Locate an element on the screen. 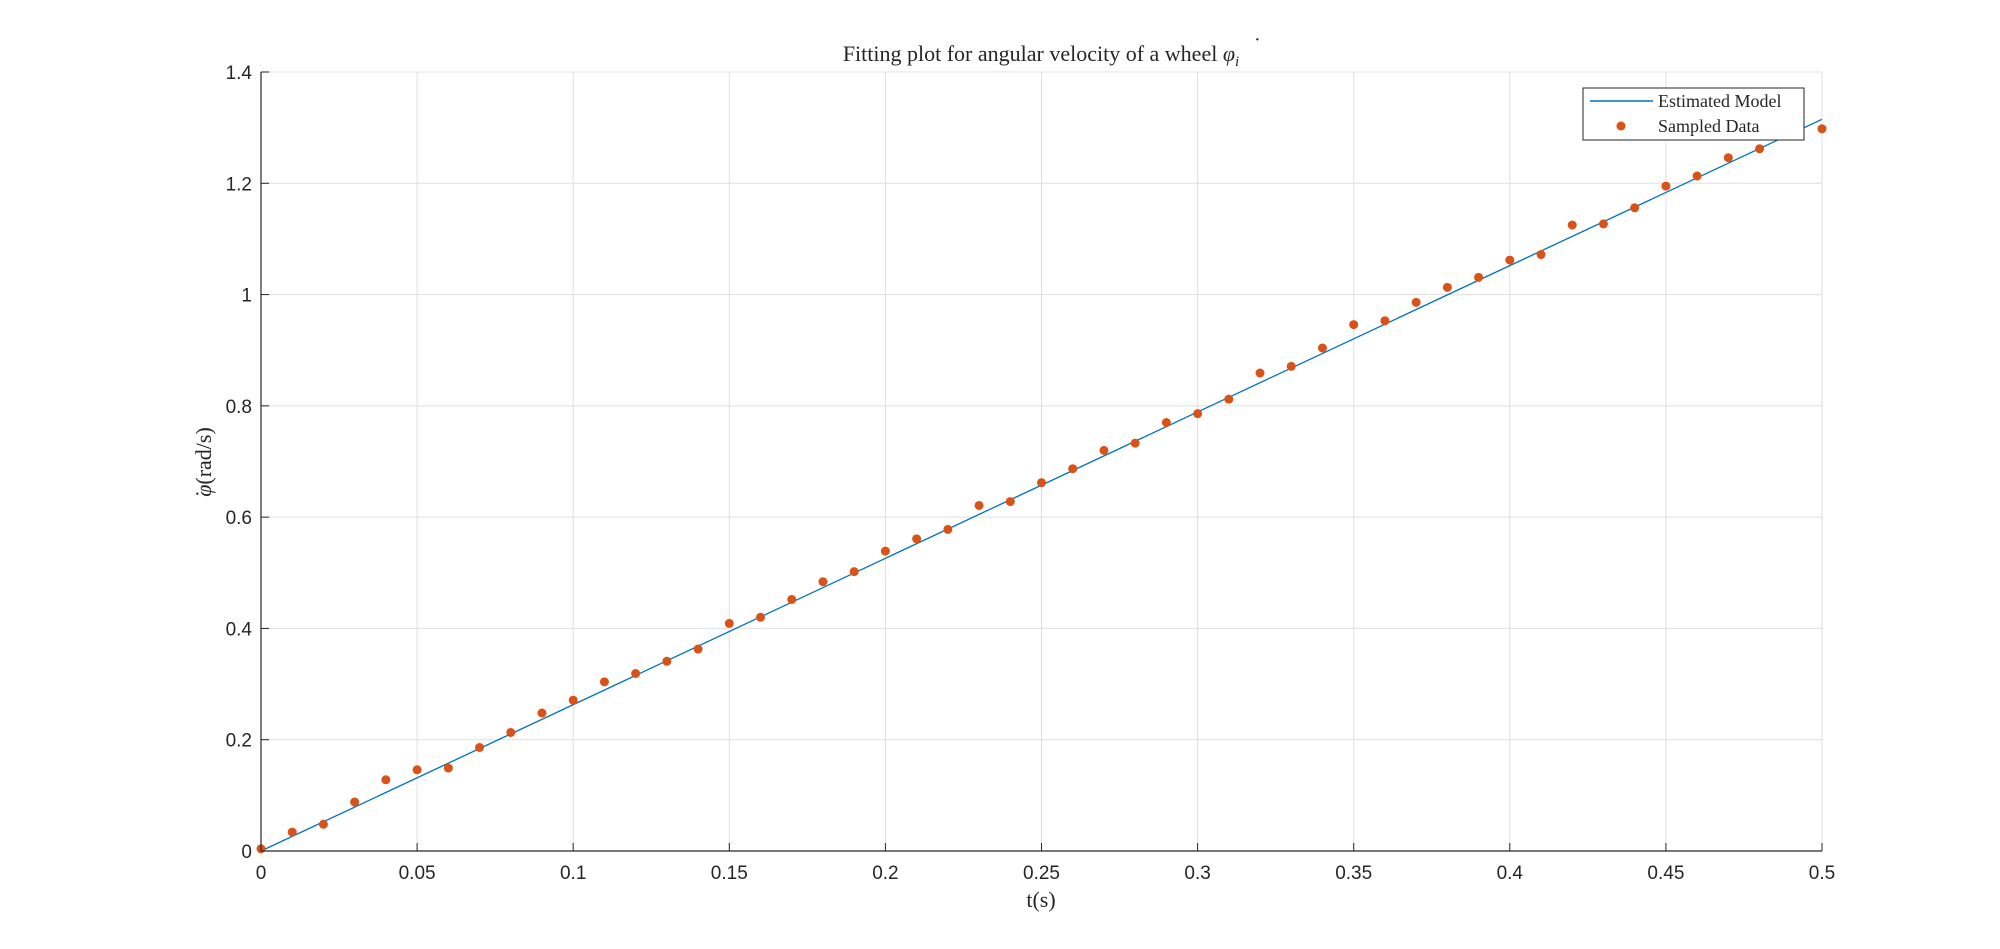 The width and height of the screenshot is (2000, 949). x-axis-label: t(s) is located at coordinates (1040, 899).